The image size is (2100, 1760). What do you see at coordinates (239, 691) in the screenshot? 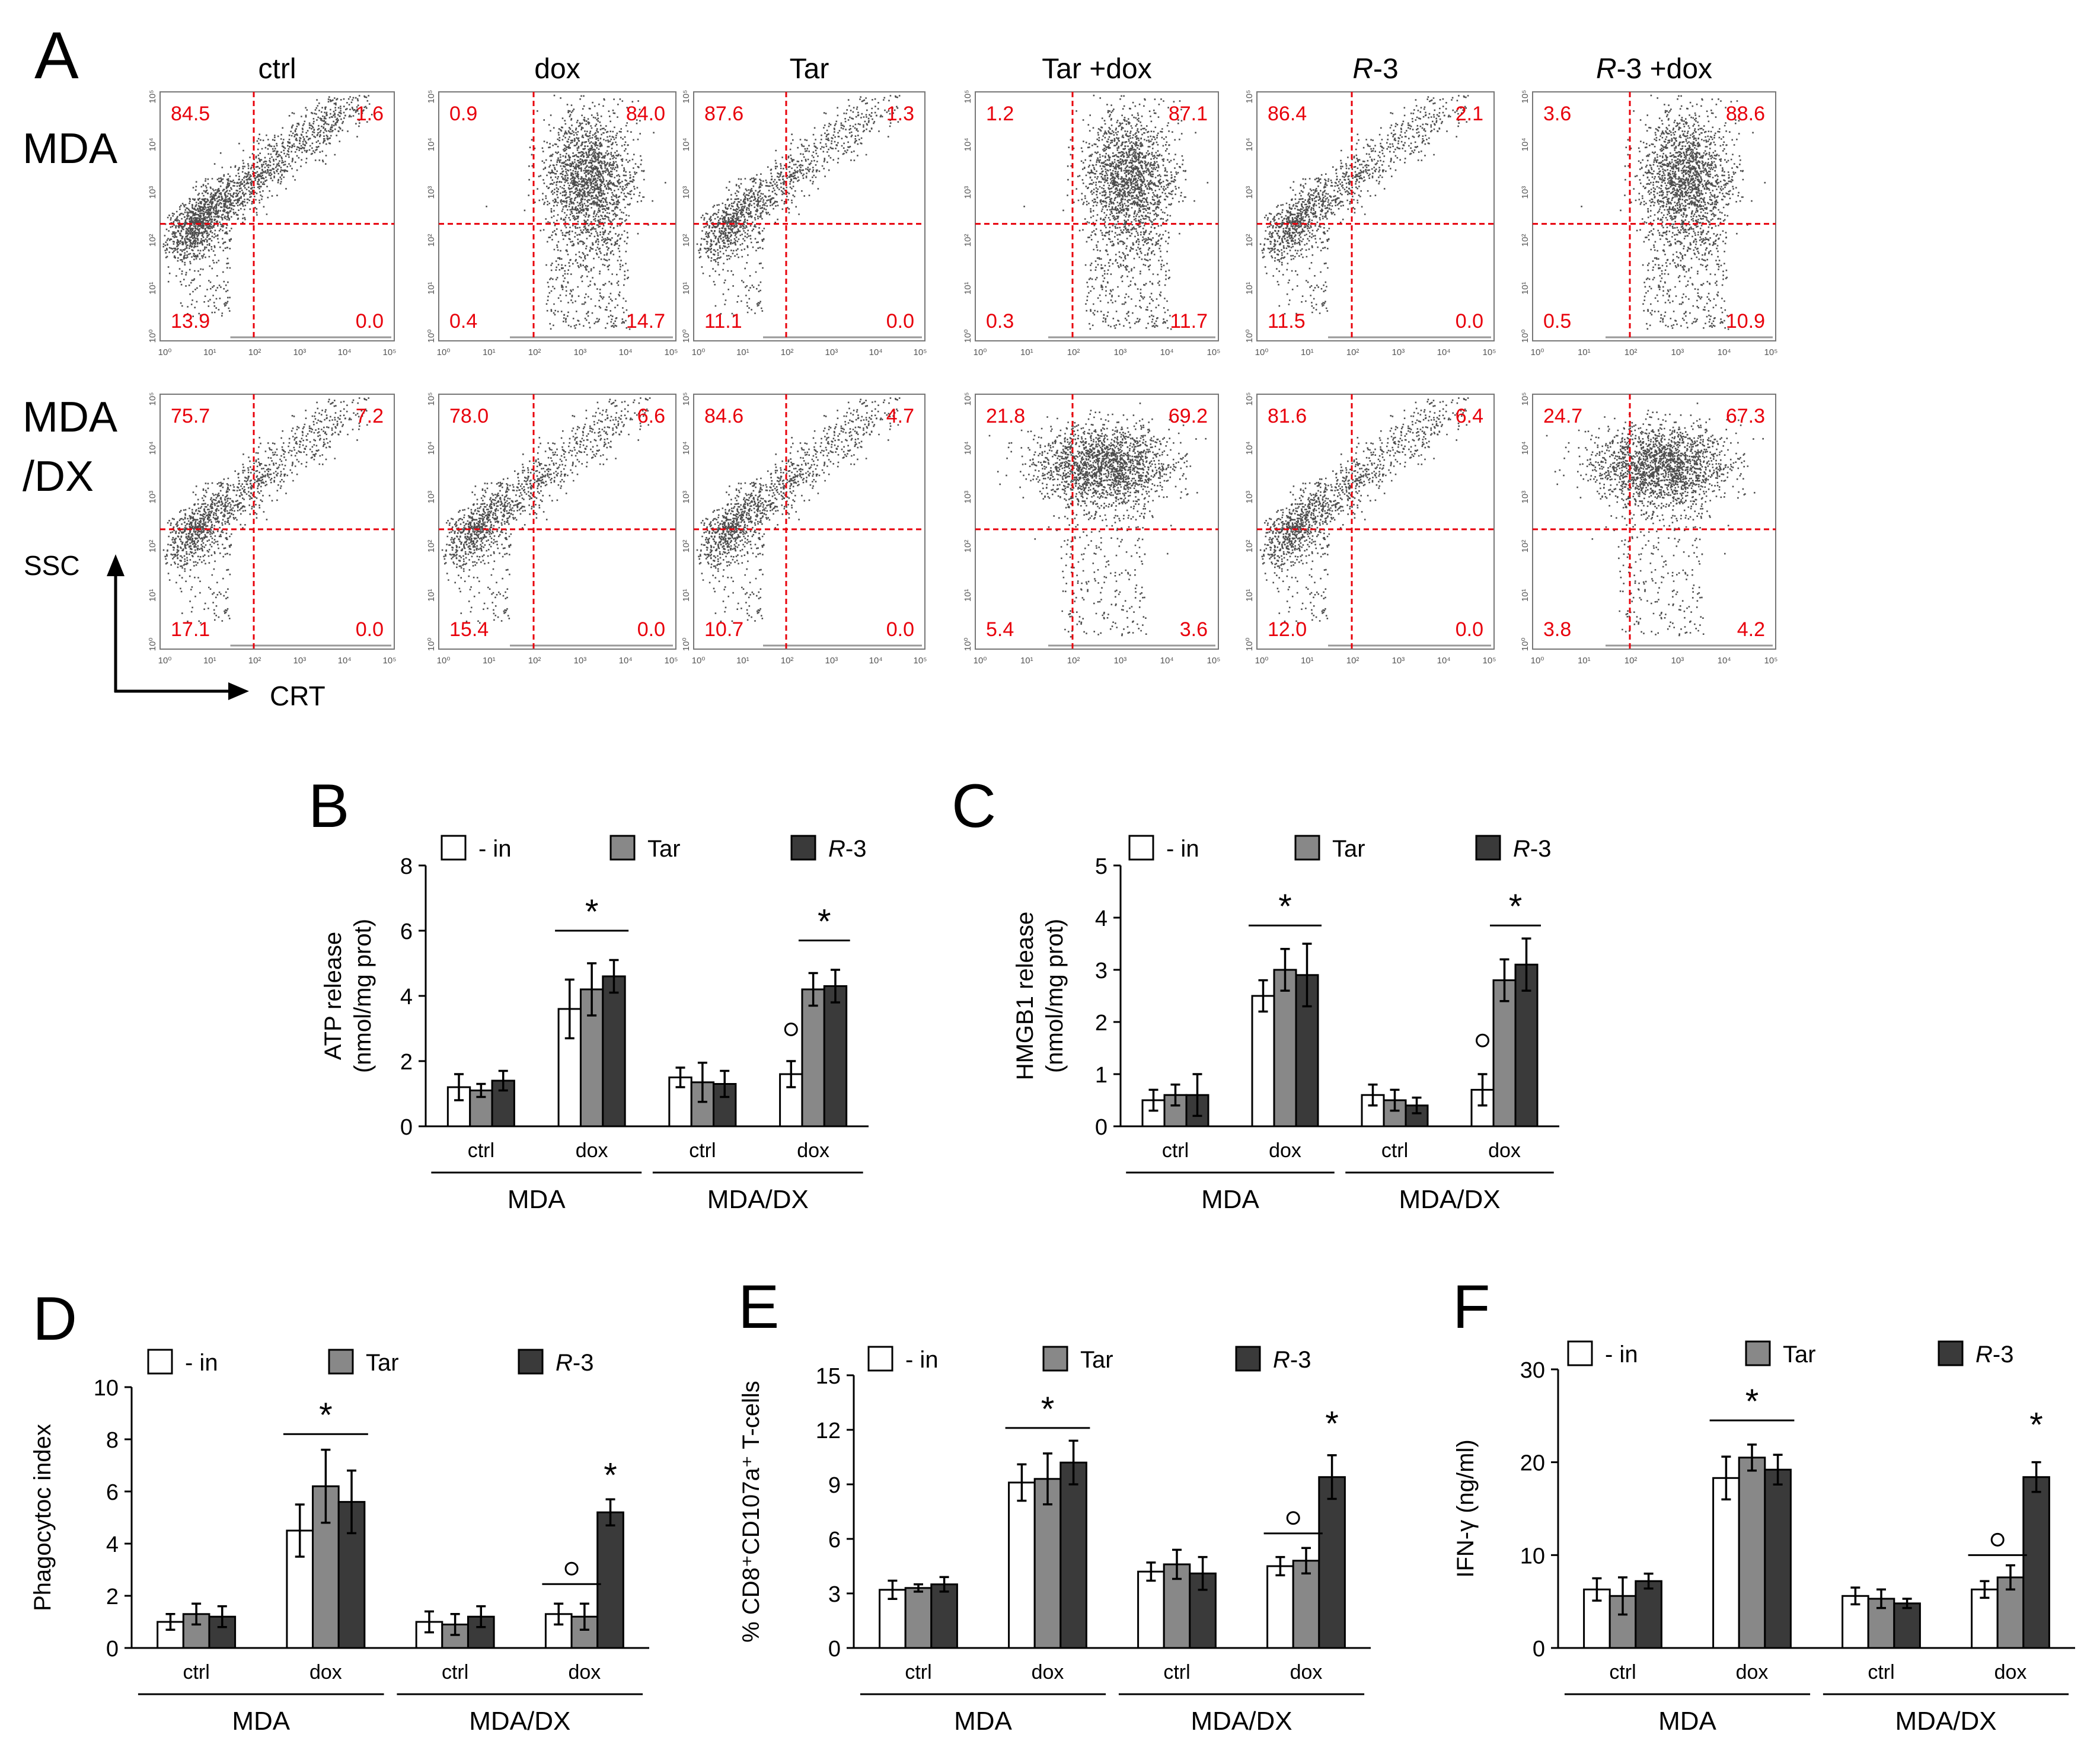
I see `crt-arrow-head` at bounding box center [239, 691].